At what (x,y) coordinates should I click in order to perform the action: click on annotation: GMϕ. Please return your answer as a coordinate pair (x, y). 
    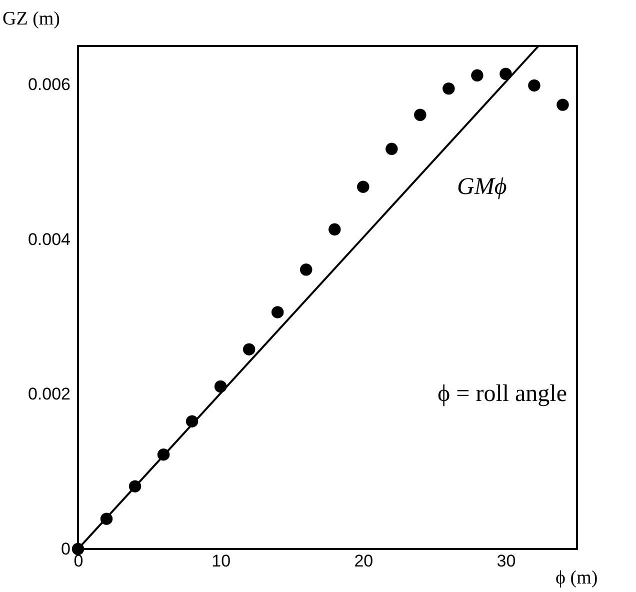
    Looking at the image, I should click on (482, 187).